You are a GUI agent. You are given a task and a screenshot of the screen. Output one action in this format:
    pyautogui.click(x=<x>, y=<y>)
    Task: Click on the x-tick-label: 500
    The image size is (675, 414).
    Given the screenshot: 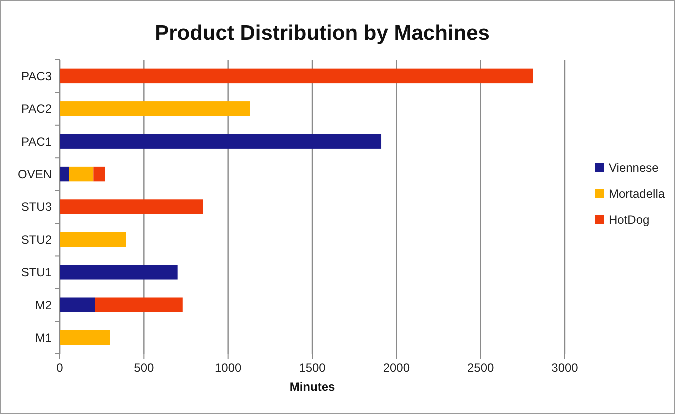 What is the action you would take?
    pyautogui.click(x=144, y=368)
    